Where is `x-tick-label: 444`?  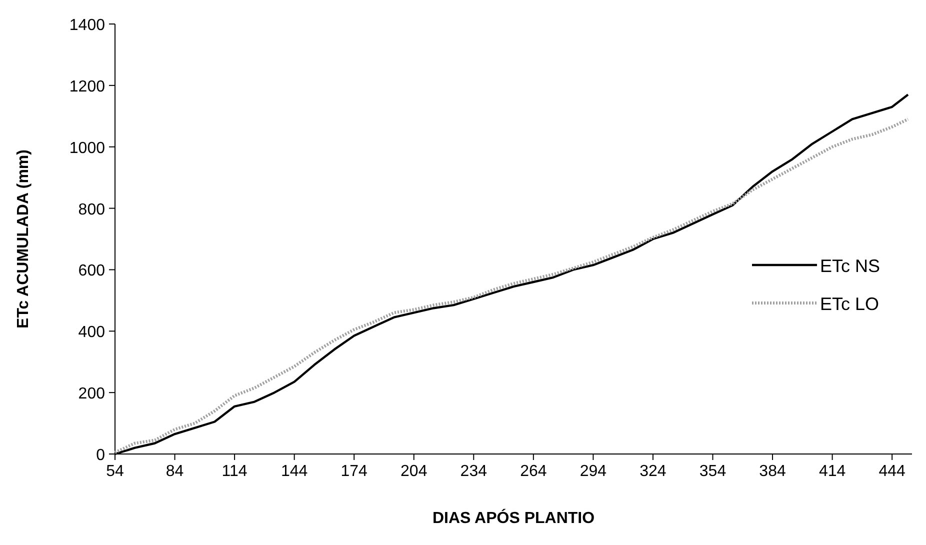 x-tick-label: 444 is located at coordinates (892, 471).